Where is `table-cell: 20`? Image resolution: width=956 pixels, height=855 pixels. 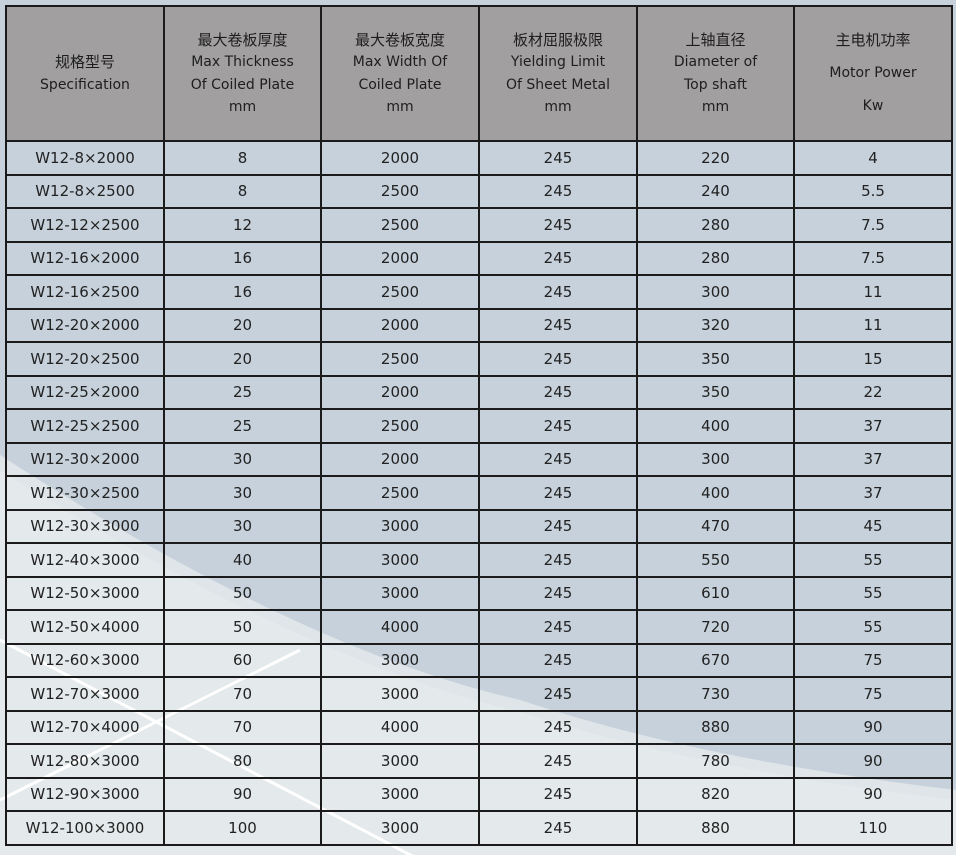
table-cell: 20 is located at coordinates (242, 359).